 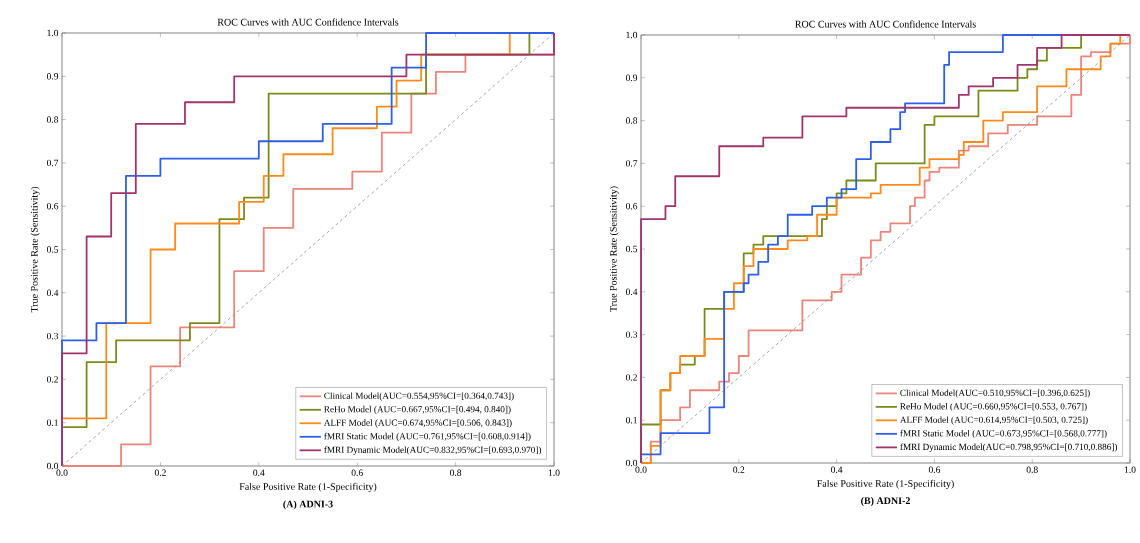 I want to click on legend-label: fMRI Static Model (AUC=0.761,95%CI=[0.608,0.914]), so click(x=427, y=437).